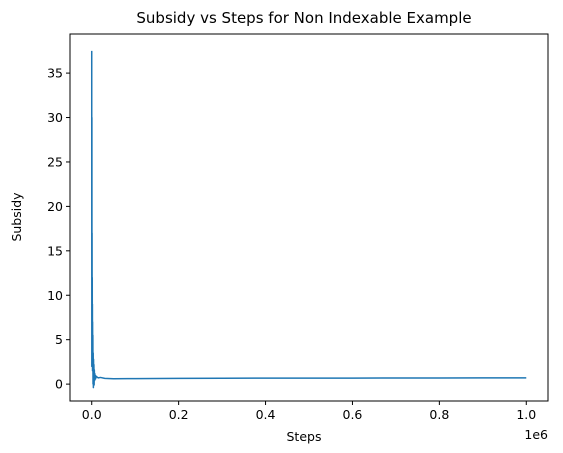 The image size is (563, 453). Describe the element at coordinates (59, 339) in the screenshot. I see `y-tick-label: 5` at that location.